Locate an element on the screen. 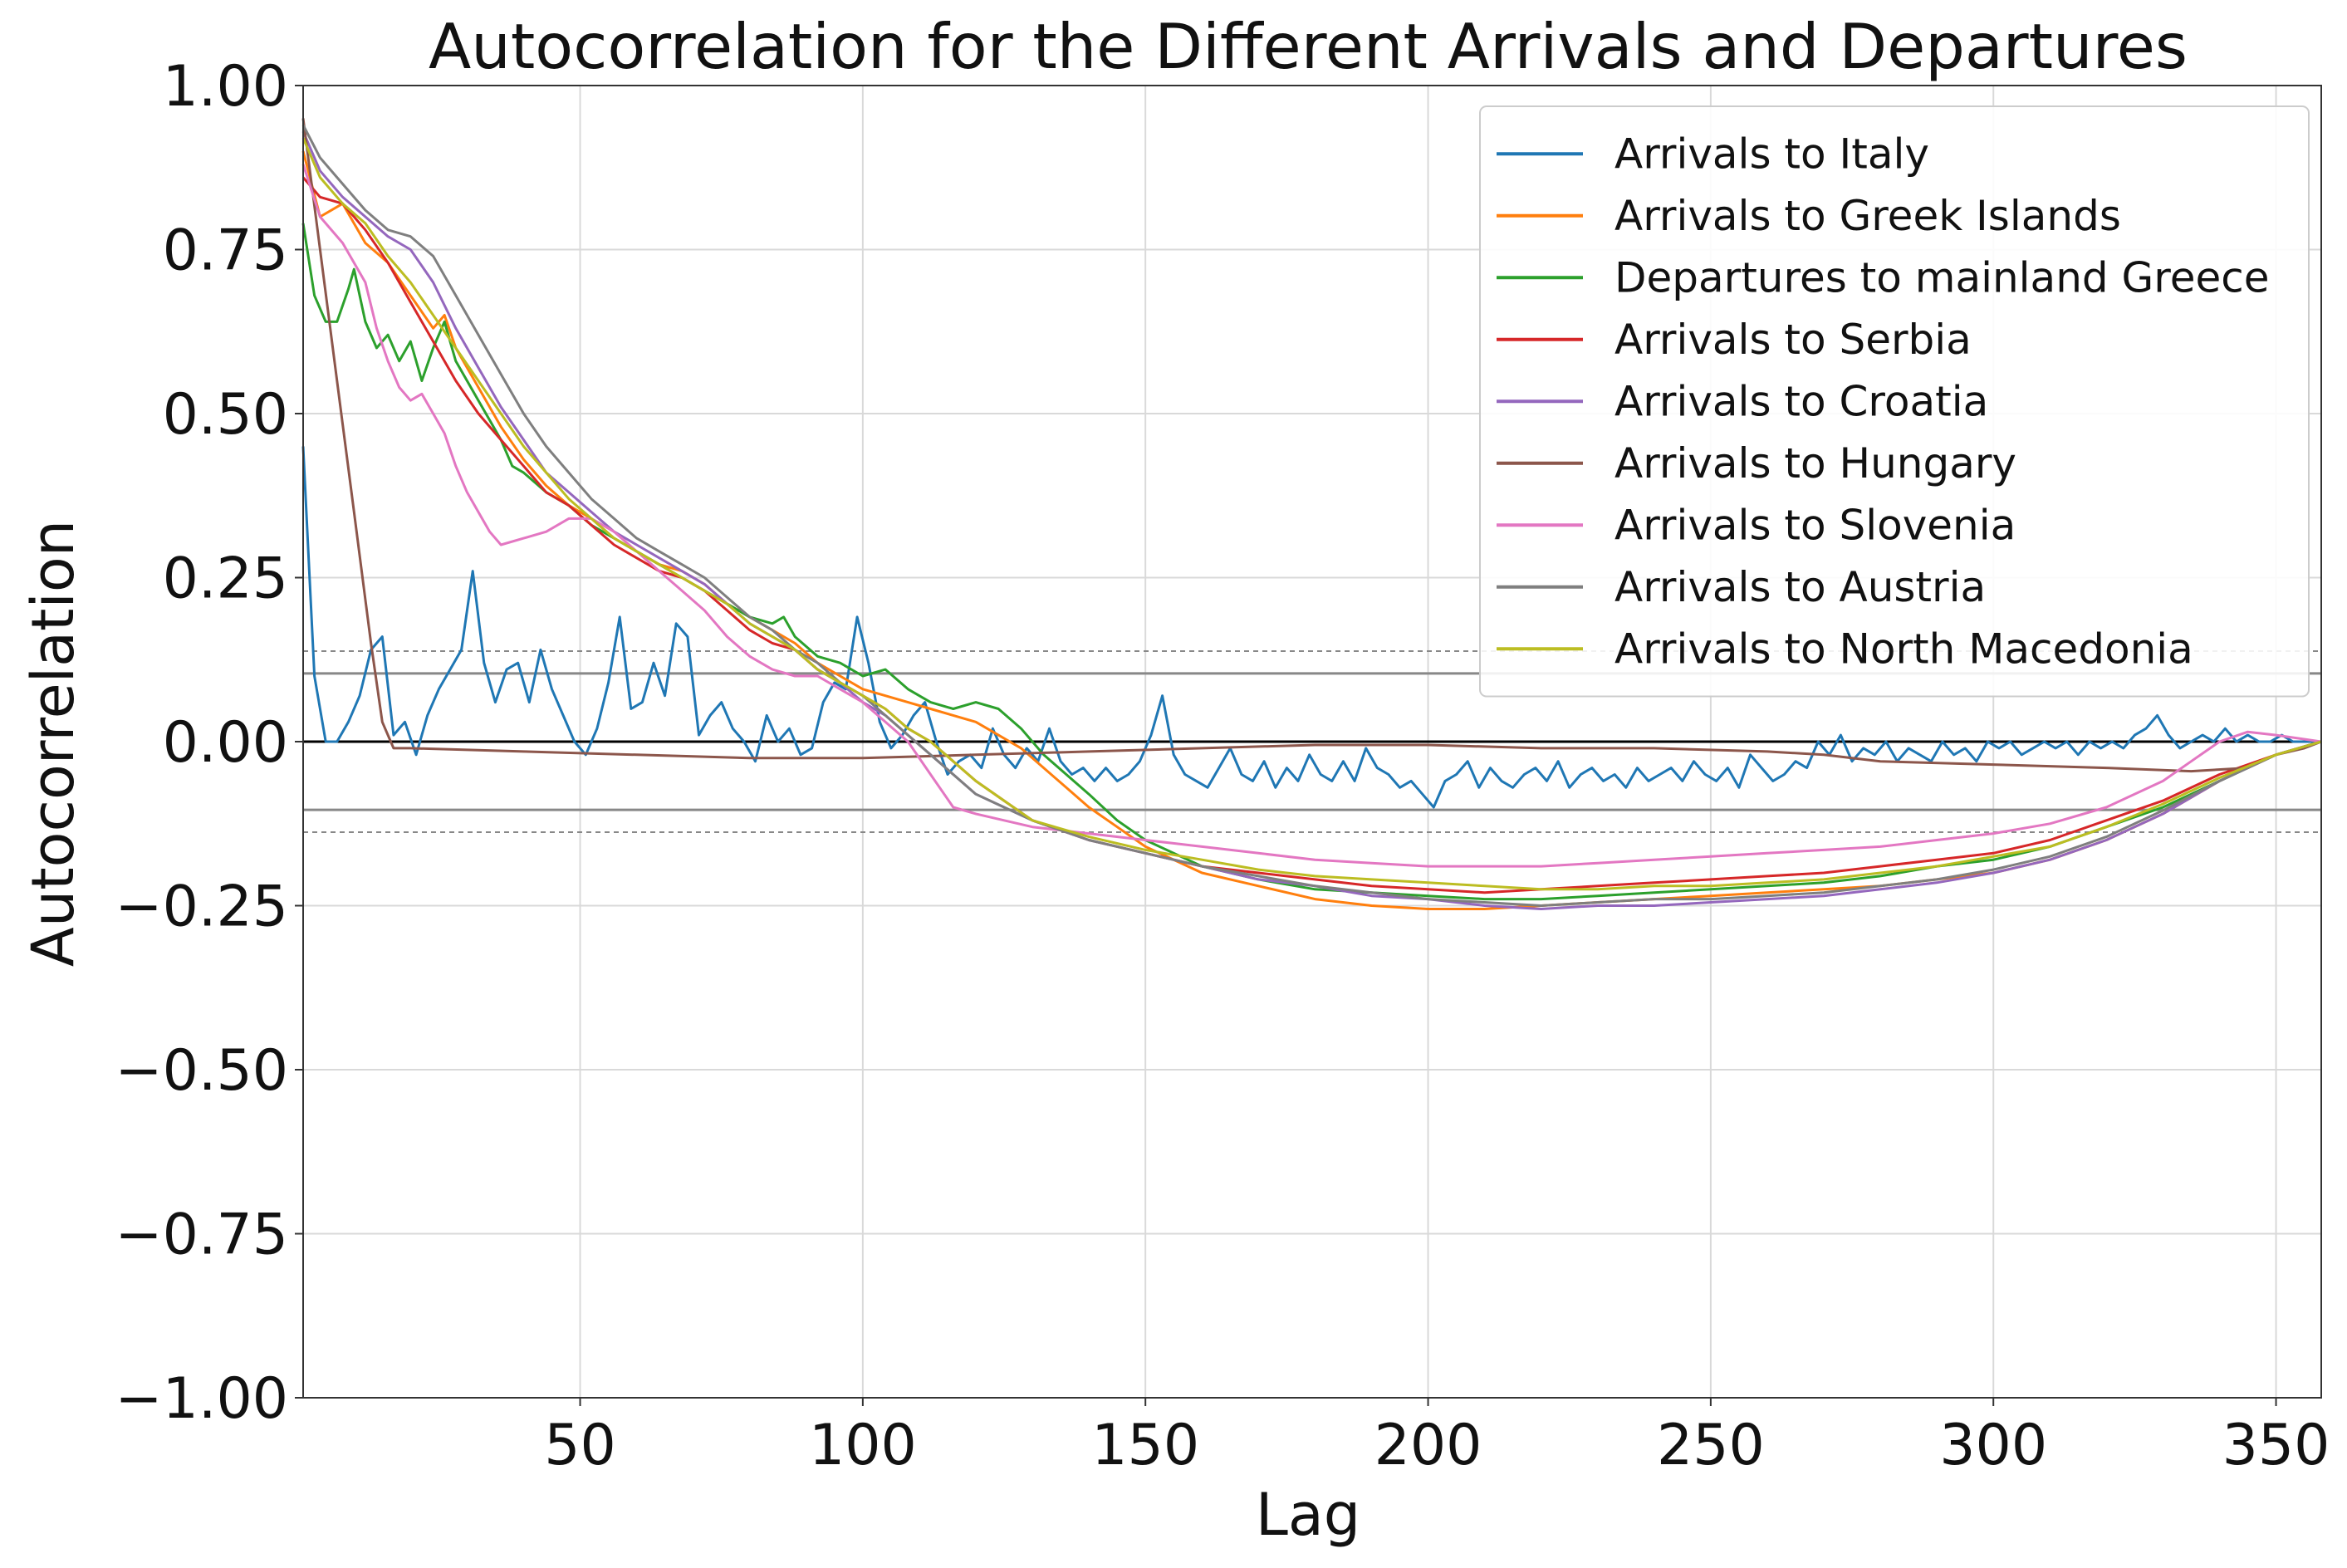 The height and width of the screenshot is (1568, 2347). x-tick-label: 100 is located at coordinates (863, 1445).